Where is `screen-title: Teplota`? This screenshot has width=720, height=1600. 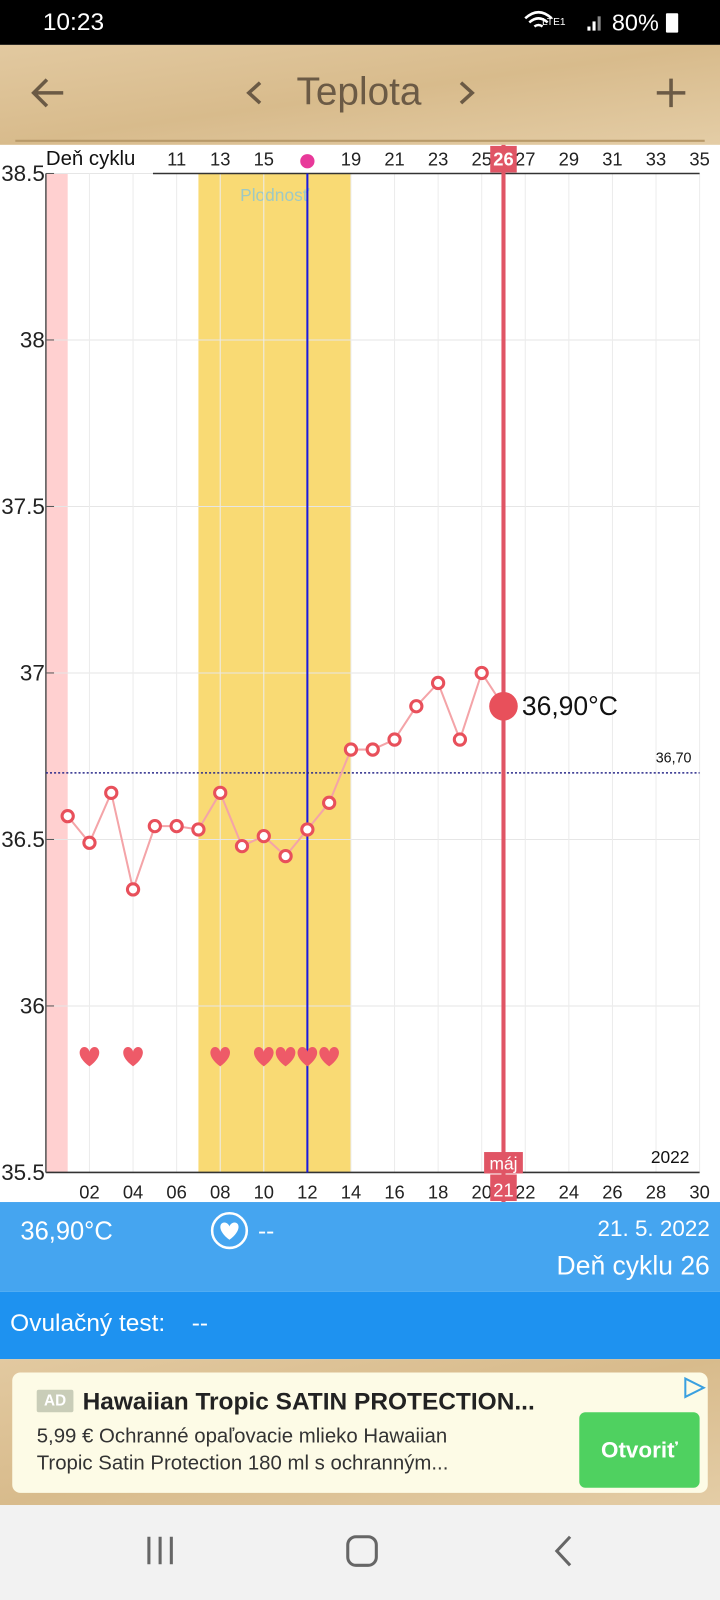 screen-title: Teplota is located at coordinates (359, 91).